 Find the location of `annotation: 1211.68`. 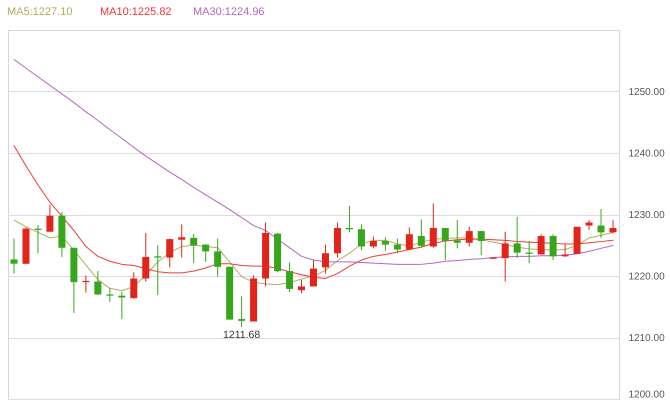

annotation: 1211.68 is located at coordinates (241, 335).